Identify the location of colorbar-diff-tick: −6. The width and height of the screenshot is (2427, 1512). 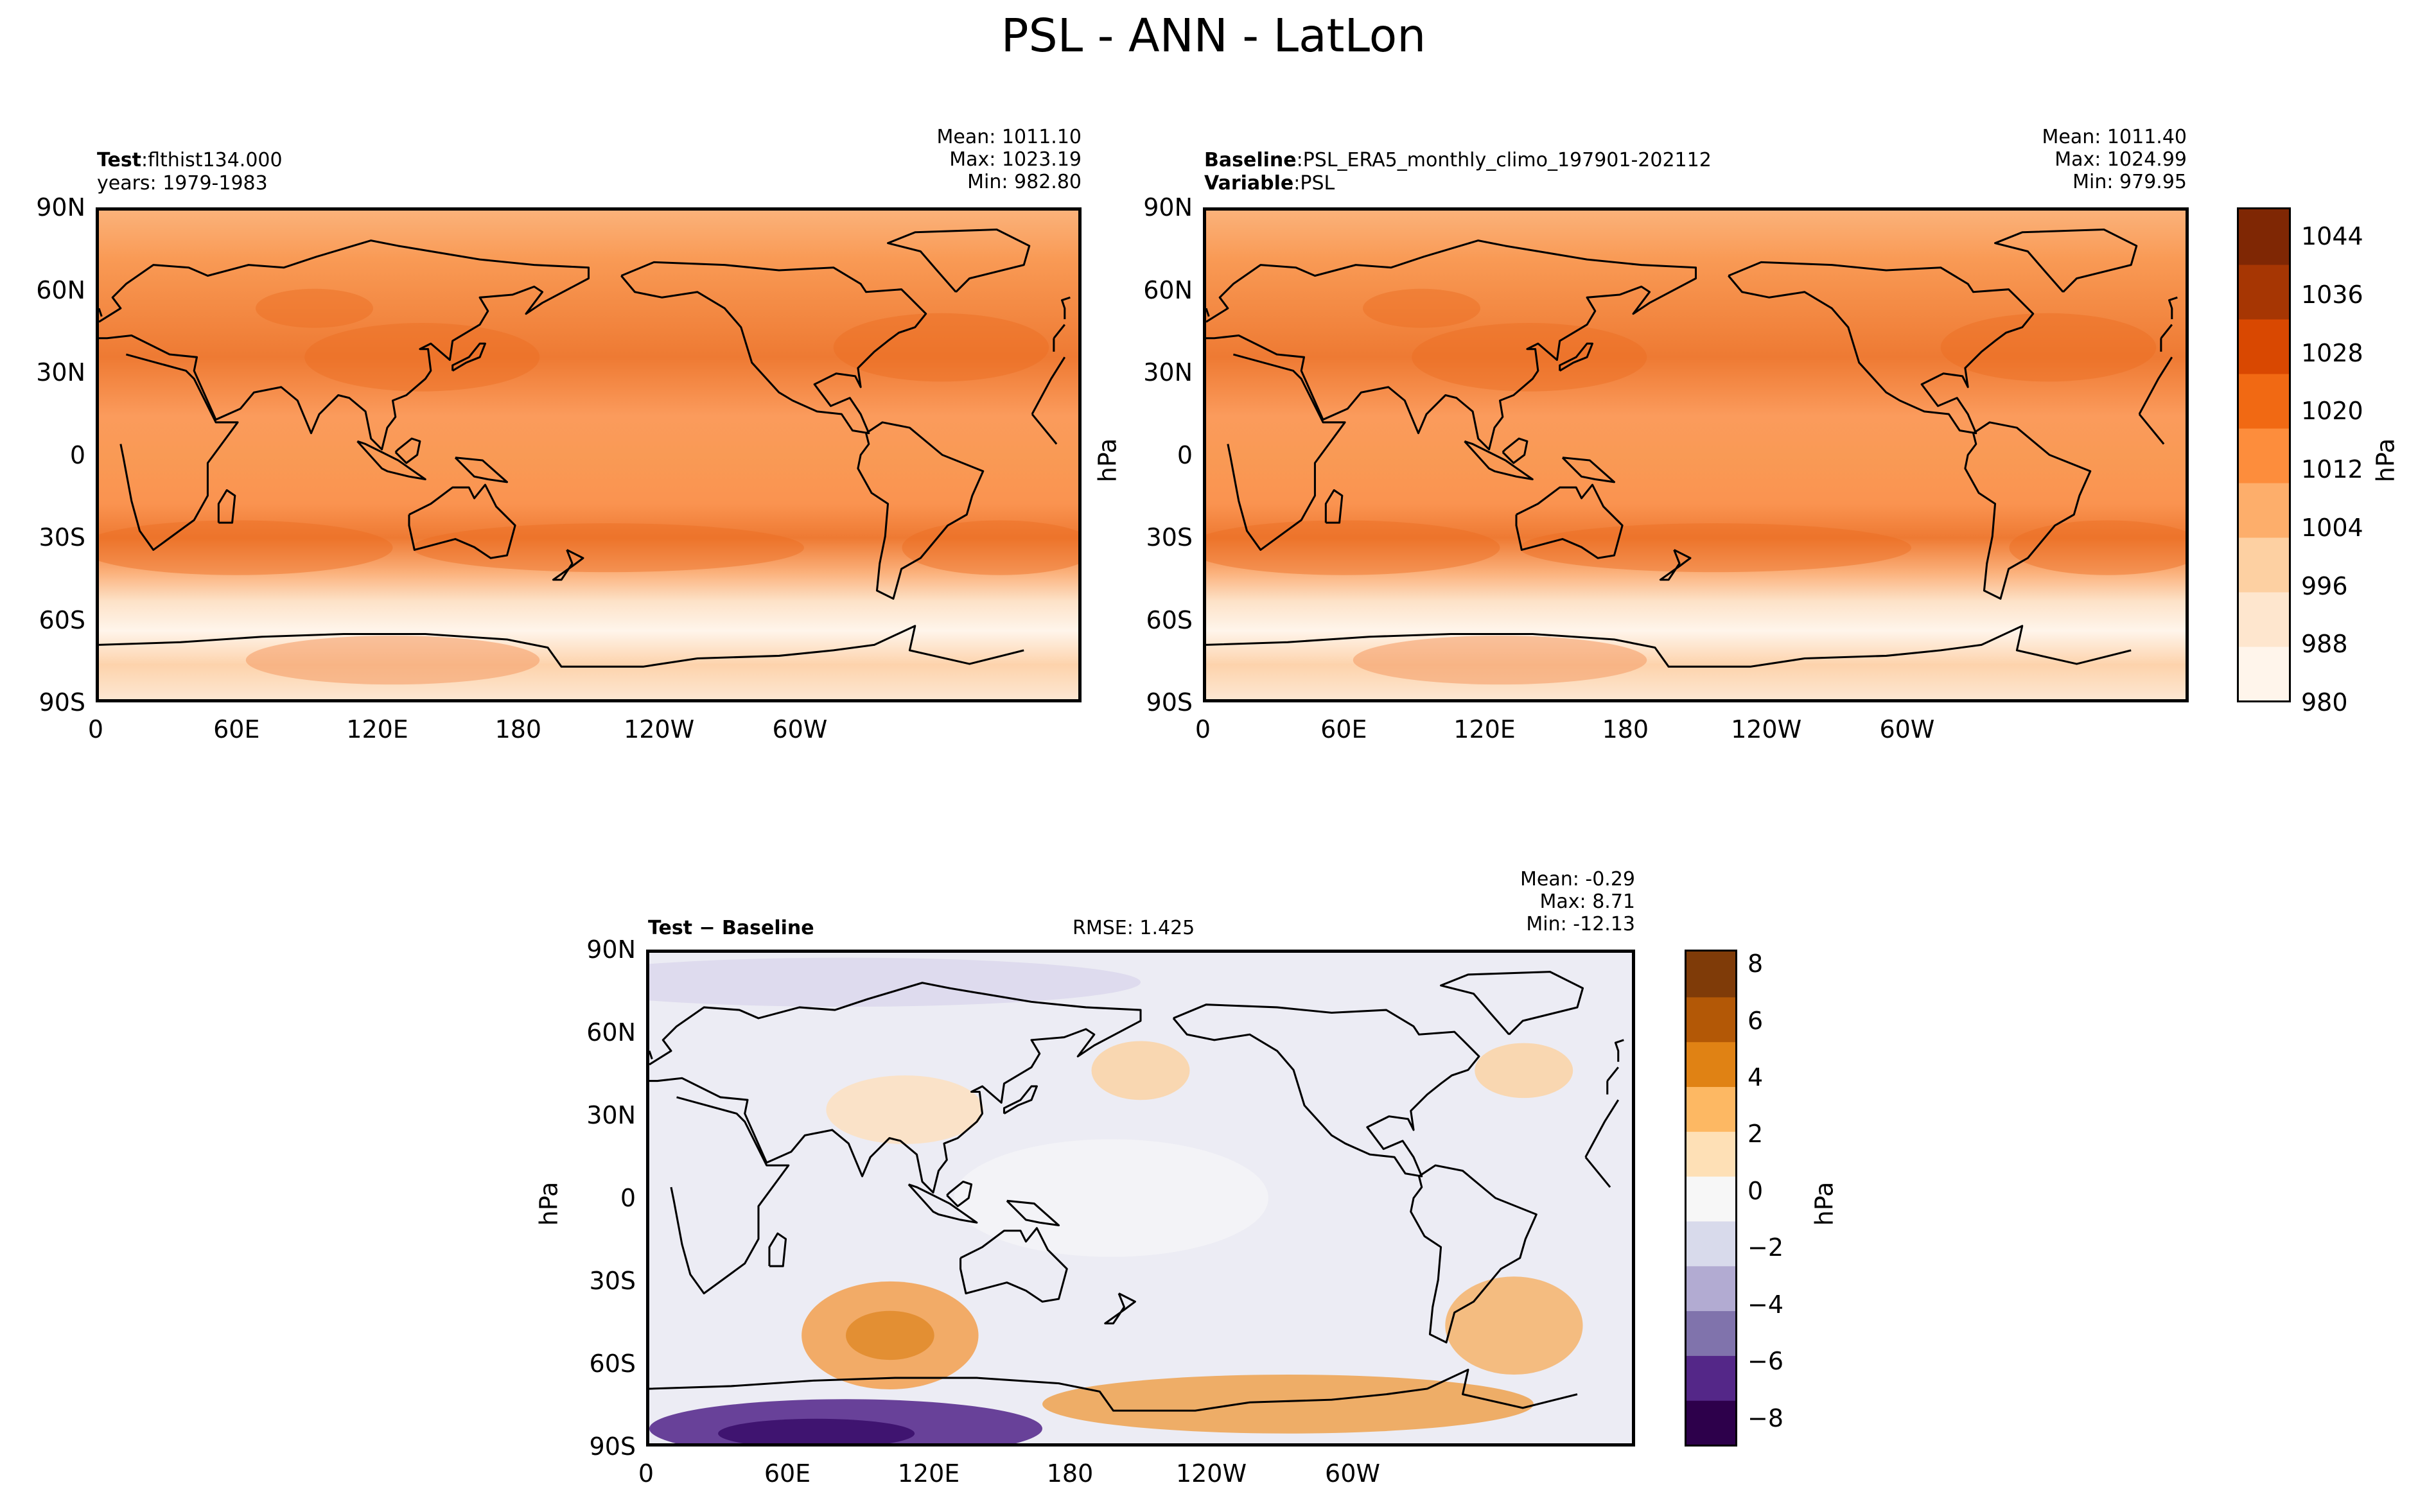
(1766, 1361).